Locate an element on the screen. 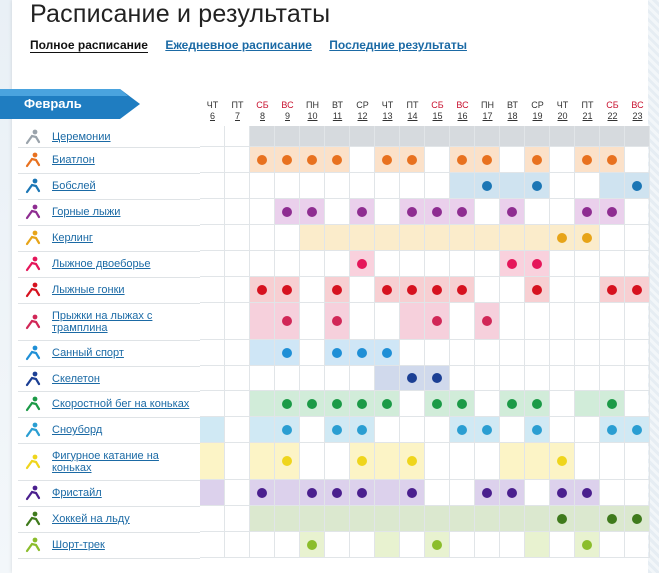  sport-link: Бобслей is located at coordinates (74, 186).